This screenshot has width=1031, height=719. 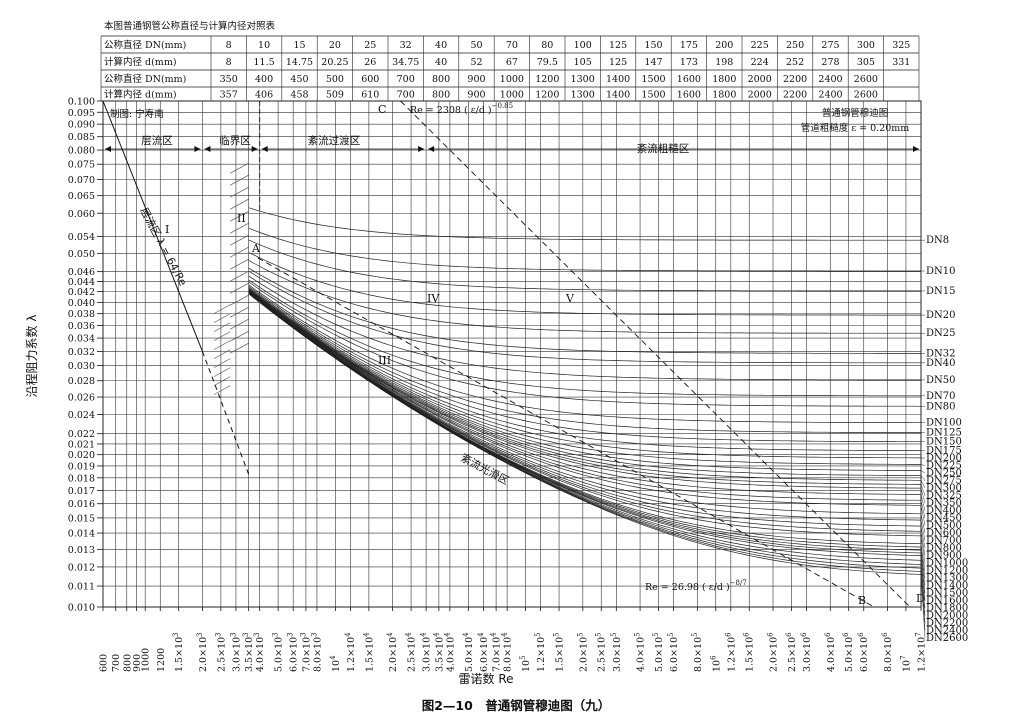 What do you see at coordinates (583, 79) in the screenshot?
I see `table-cell: 1300` at bounding box center [583, 79].